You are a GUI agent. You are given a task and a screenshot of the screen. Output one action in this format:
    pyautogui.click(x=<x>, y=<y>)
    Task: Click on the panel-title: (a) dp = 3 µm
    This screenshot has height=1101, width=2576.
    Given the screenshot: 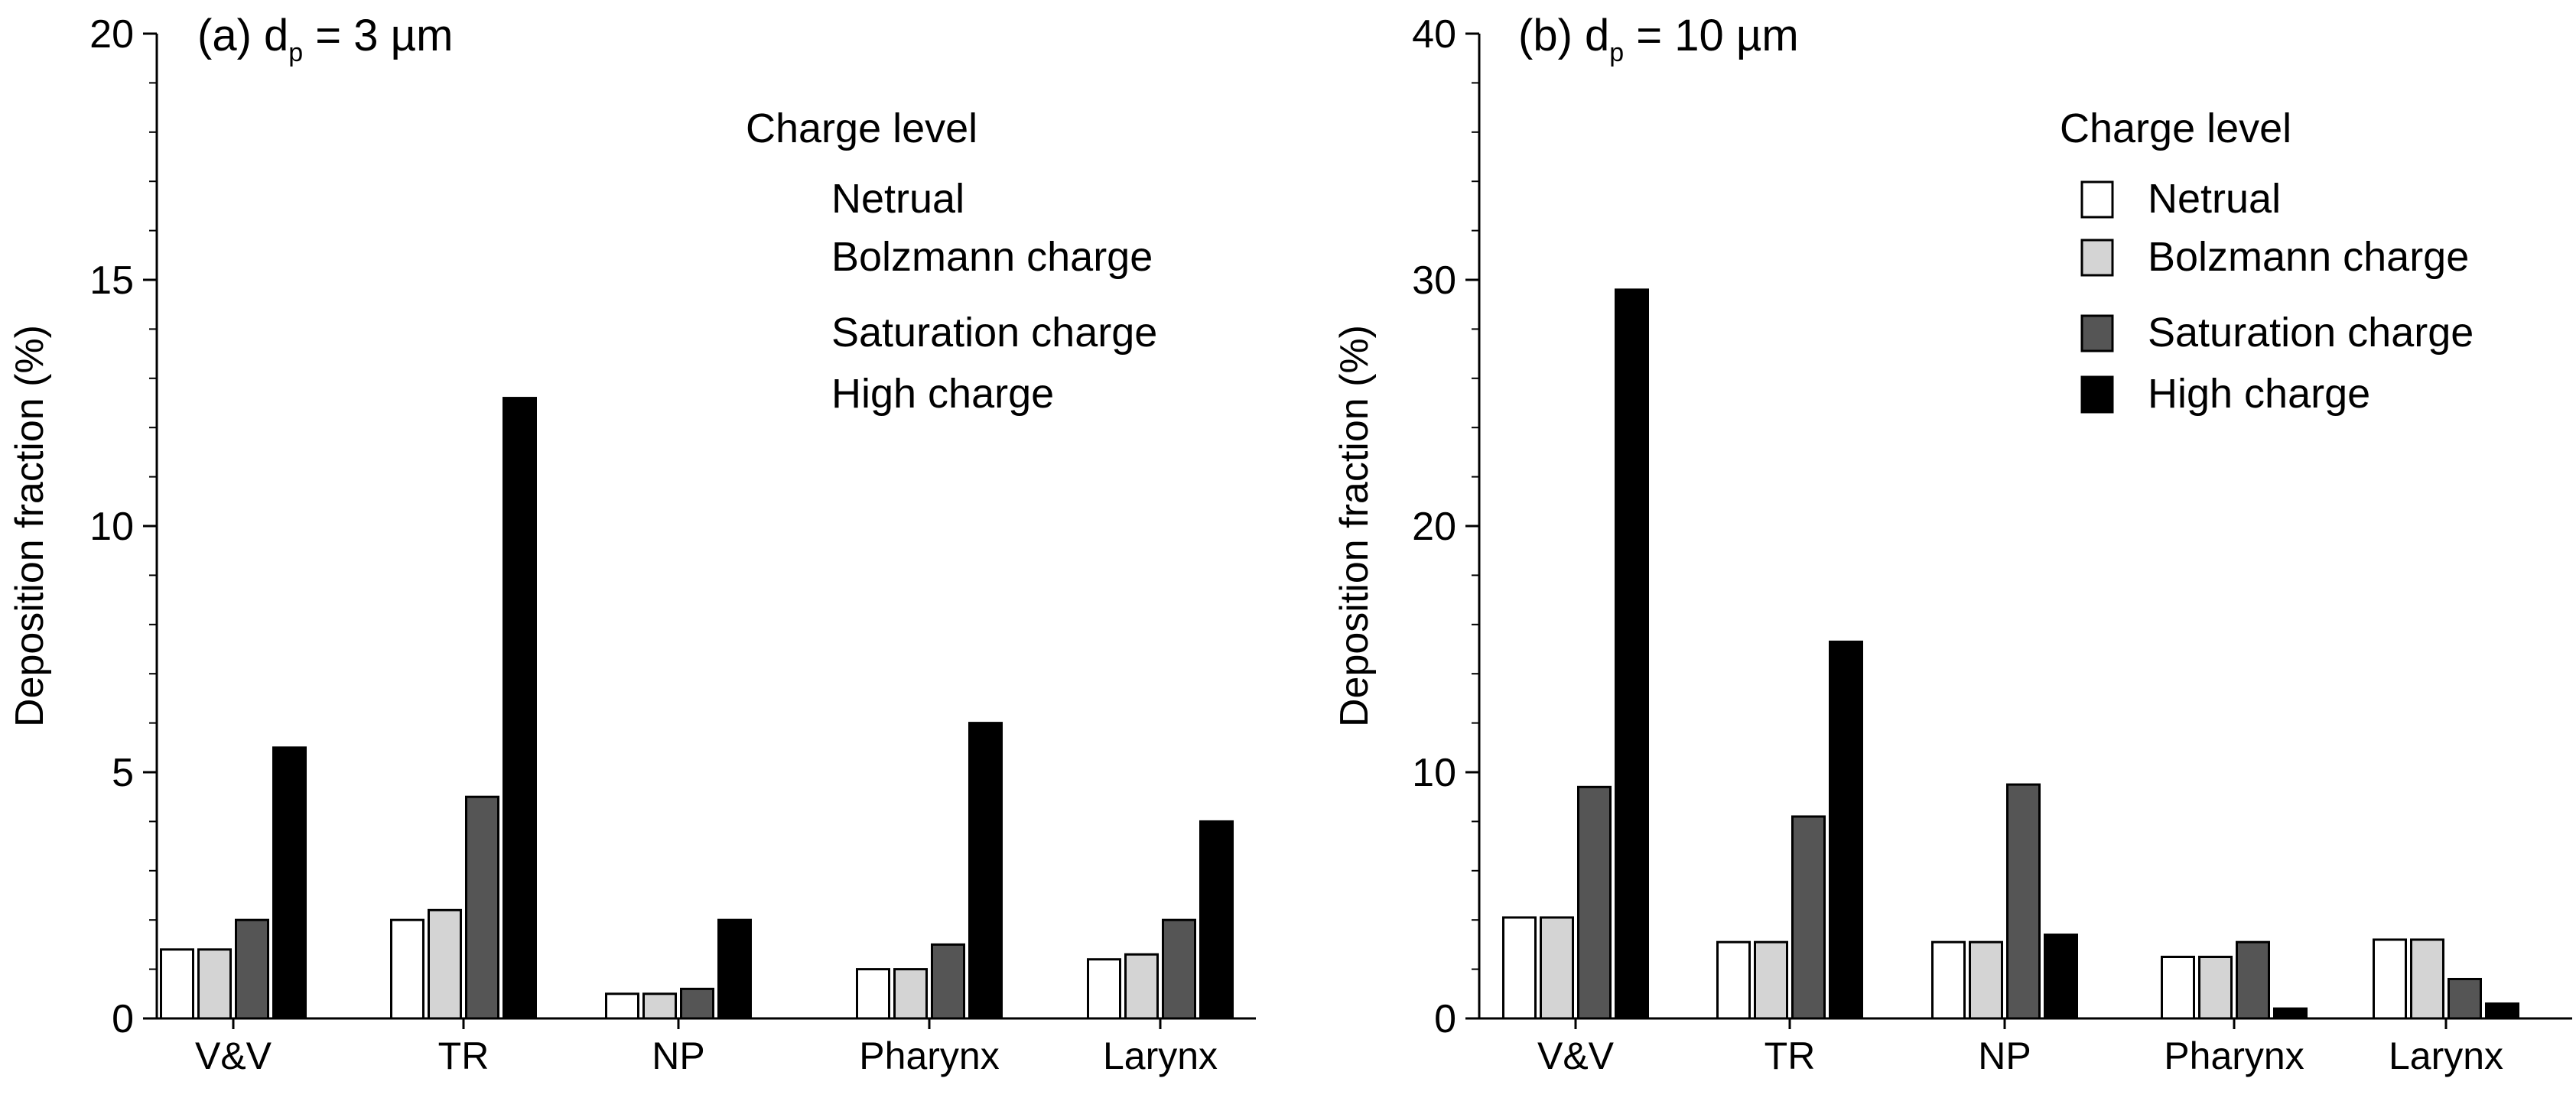 What is the action you would take?
    pyautogui.click(x=325, y=39)
    